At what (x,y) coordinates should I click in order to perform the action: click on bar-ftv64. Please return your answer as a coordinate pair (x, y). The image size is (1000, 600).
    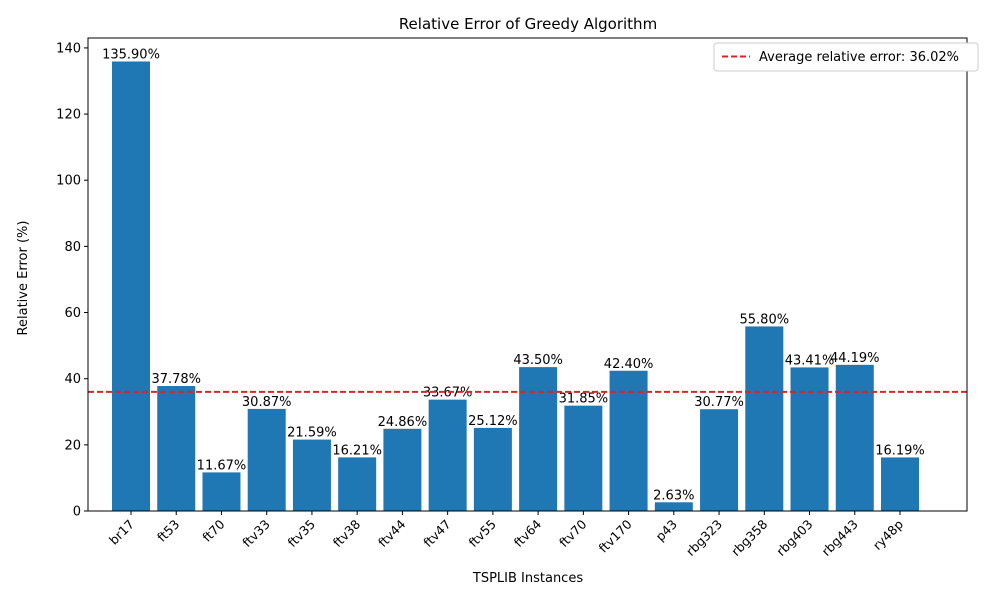
    Looking at the image, I should click on (538, 439).